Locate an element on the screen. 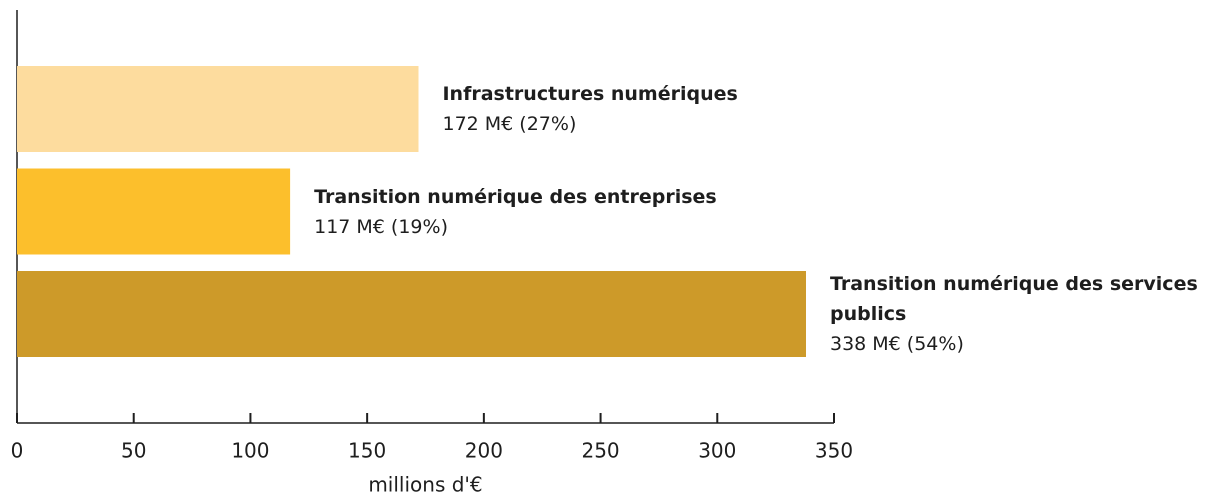 This screenshot has height=498, width=1221. x-tick-label: 350 is located at coordinates (834, 451).